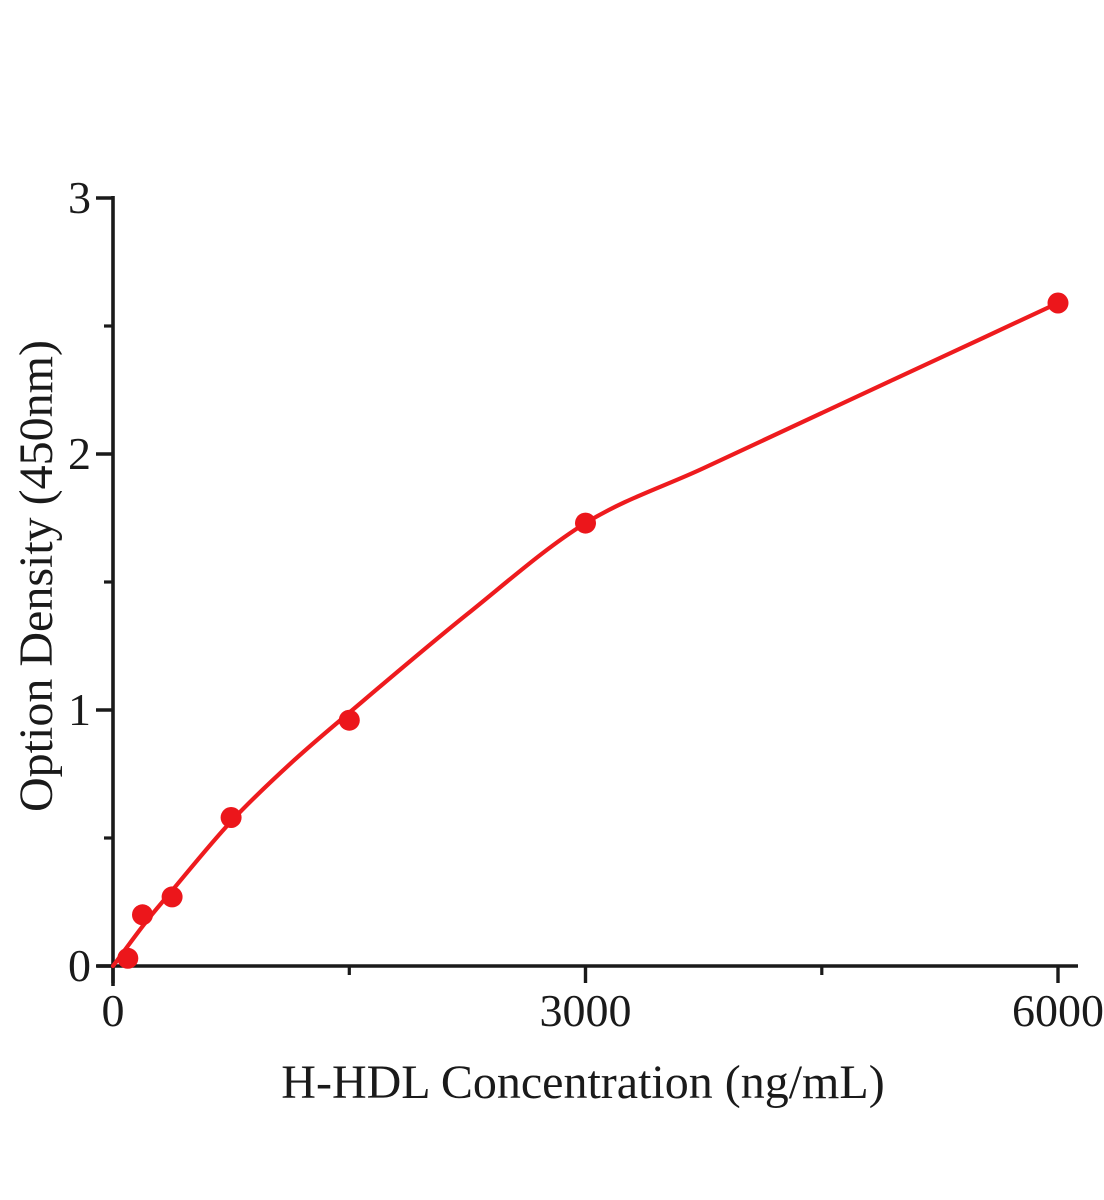  What do you see at coordinates (79, 197) in the screenshot?
I see `y-tick-label: 3` at bounding box center [79, 197].